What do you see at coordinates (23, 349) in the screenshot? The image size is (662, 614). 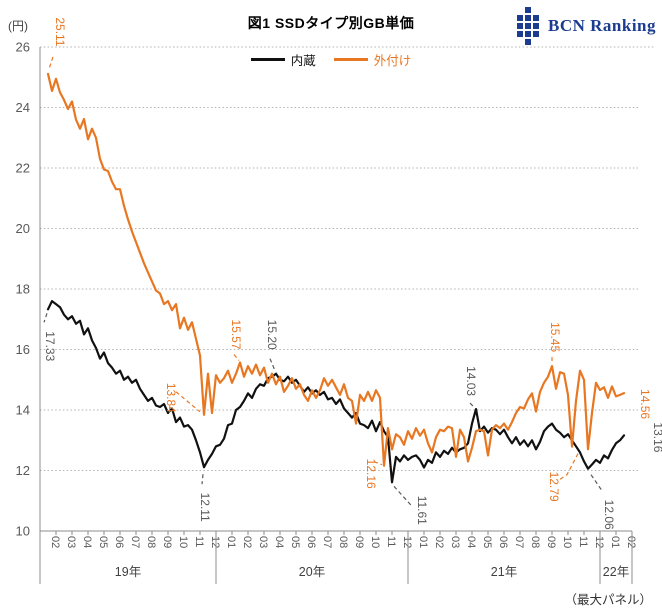 I see `y-axis-label: 16` at bounding box center [23, 349].